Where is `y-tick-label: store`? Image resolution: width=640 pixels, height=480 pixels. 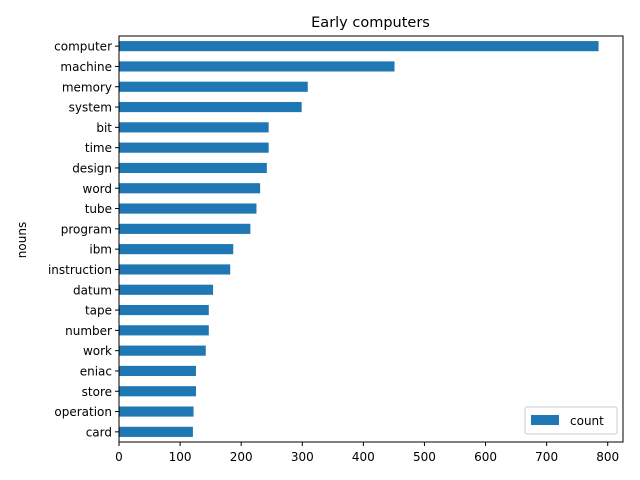 y-tick-label: store is located at coordinates (97, 392).